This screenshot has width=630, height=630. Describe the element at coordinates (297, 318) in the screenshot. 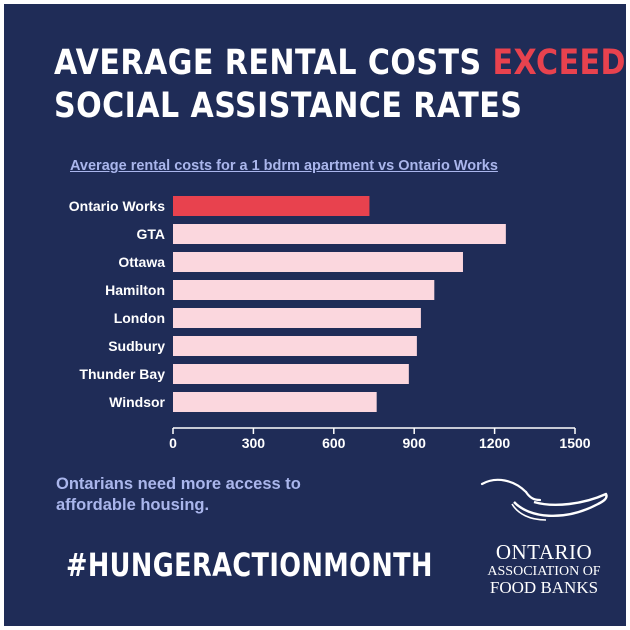

I see `bar-london` at that location.